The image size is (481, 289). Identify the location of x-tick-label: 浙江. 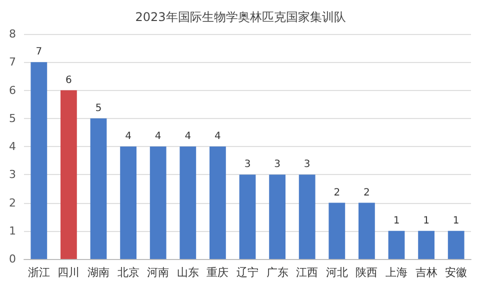
(39, 272).